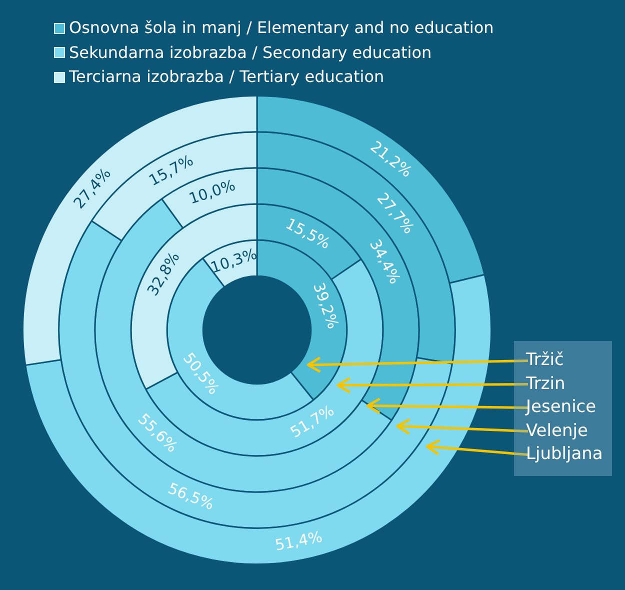  Describe the element at coordinates (234, 260) in the screenshot. I see `data-label: 10,3%` at that location.